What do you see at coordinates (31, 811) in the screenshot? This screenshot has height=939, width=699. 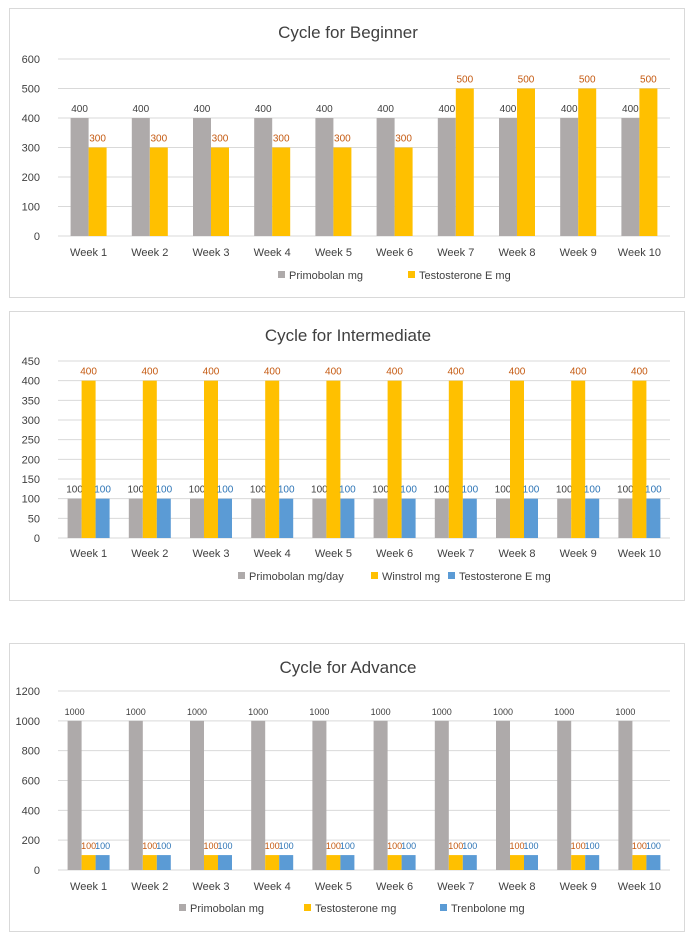 I see `y-tick-label: 400` at bounding box center [31, 811].